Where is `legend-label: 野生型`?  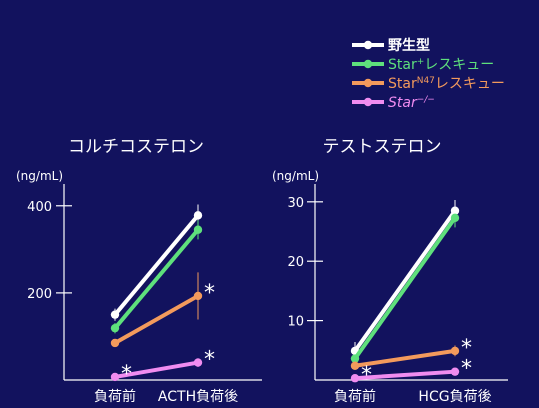
legend-label: 野生型 is located at coordinates (409, 45).